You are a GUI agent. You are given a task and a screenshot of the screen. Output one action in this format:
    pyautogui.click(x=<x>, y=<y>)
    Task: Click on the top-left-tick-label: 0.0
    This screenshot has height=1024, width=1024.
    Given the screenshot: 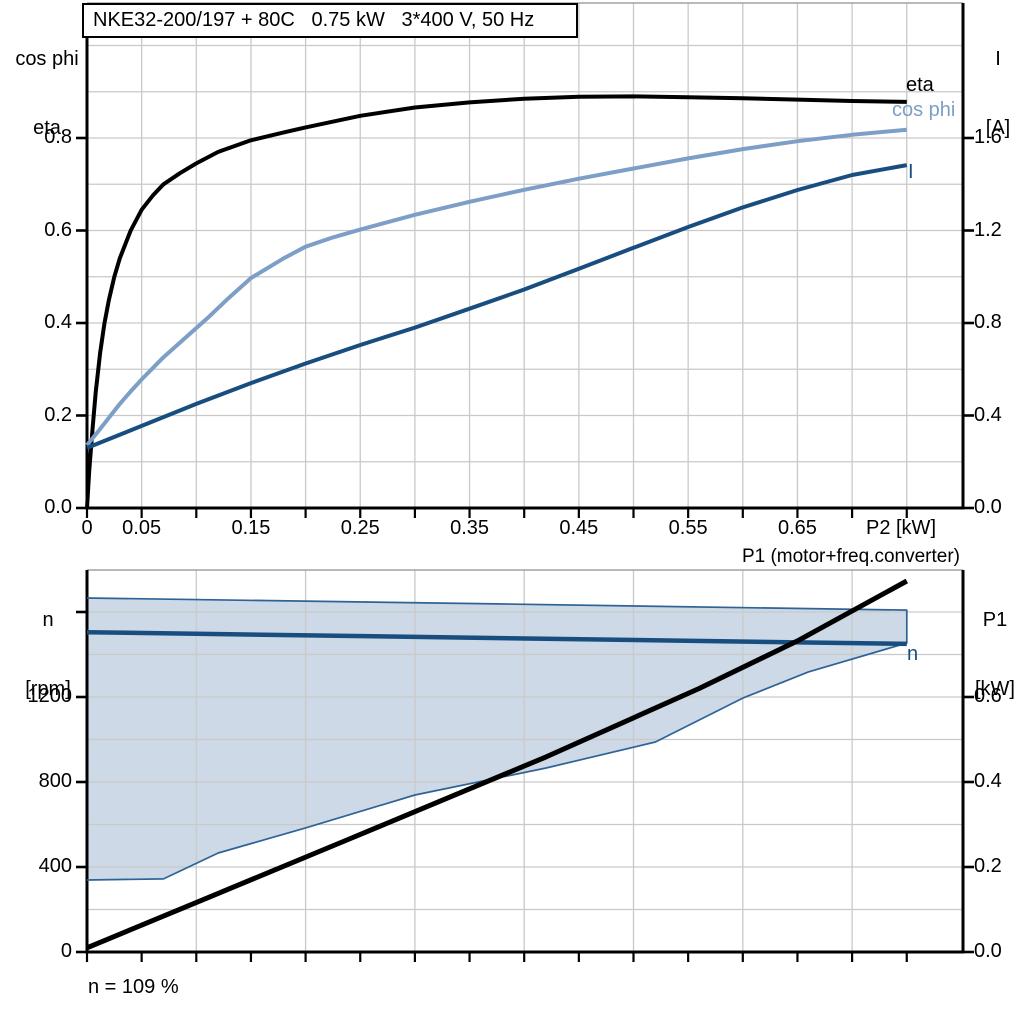 What is the action you would take?
    pyautogui.click(x=58, y=507)
    